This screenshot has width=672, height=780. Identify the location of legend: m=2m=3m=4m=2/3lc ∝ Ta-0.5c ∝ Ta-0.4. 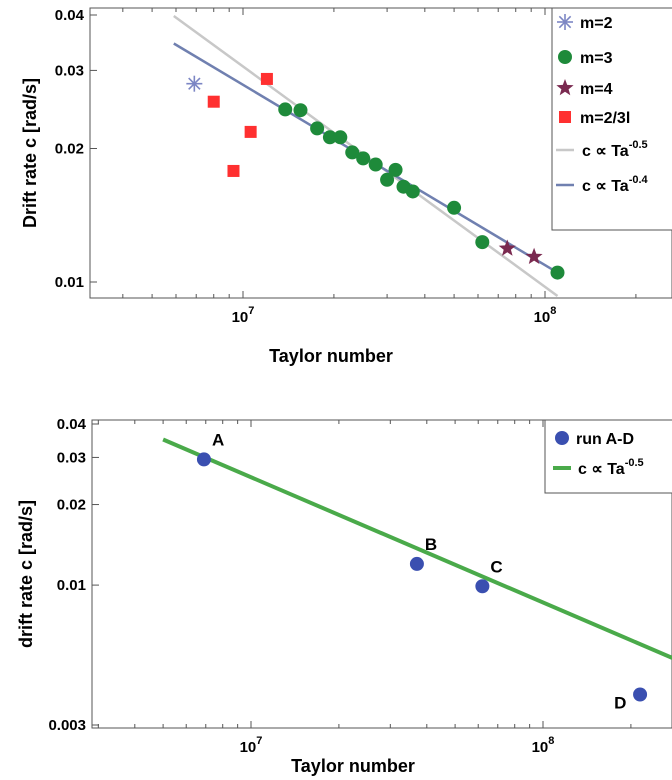
(611, 119).